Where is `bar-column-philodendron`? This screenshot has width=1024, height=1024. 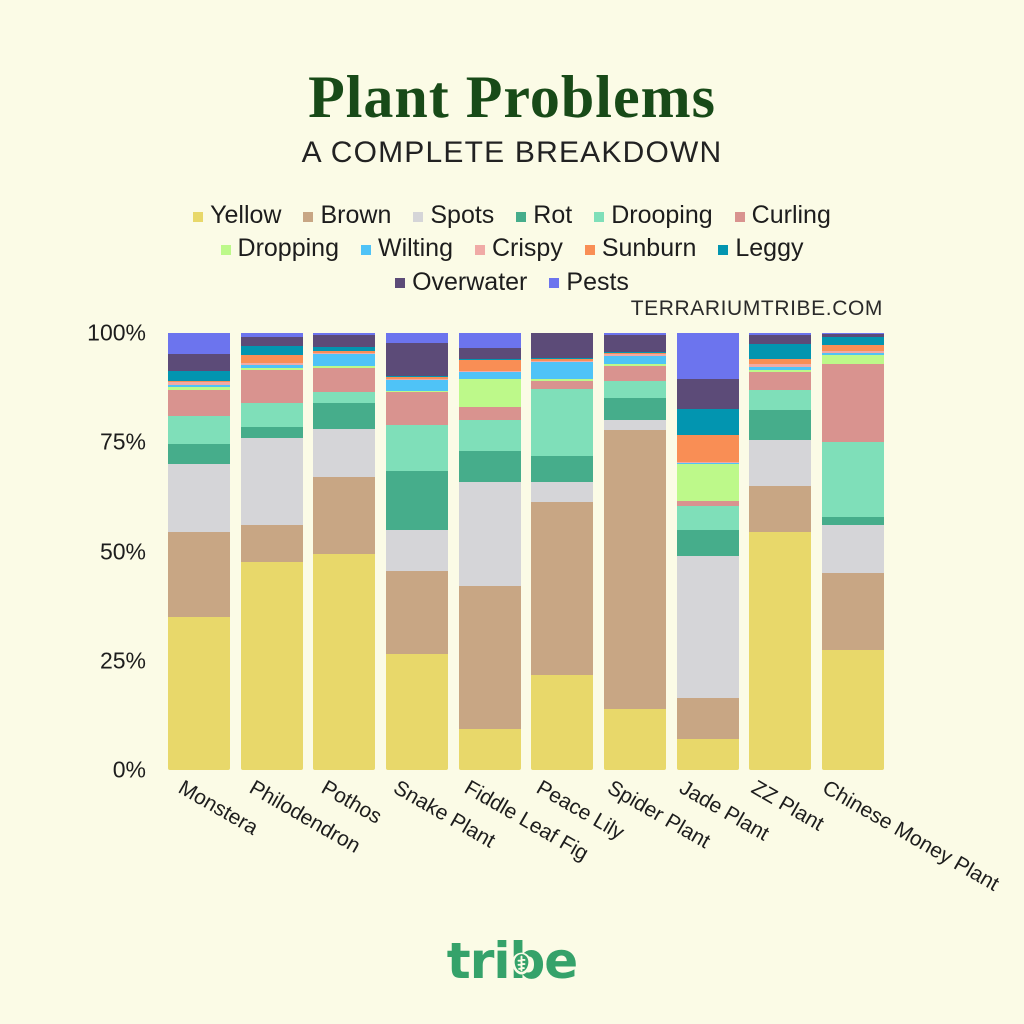 bar-column-philodendron is located at coordinates (271, 551).